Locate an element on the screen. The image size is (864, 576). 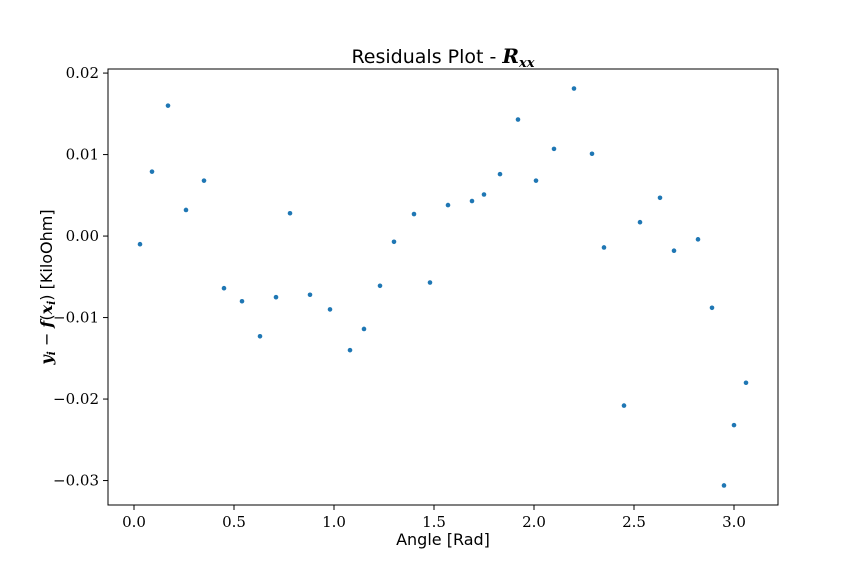
x-tick-label: 3.0 is located at coordinates (734, 522).